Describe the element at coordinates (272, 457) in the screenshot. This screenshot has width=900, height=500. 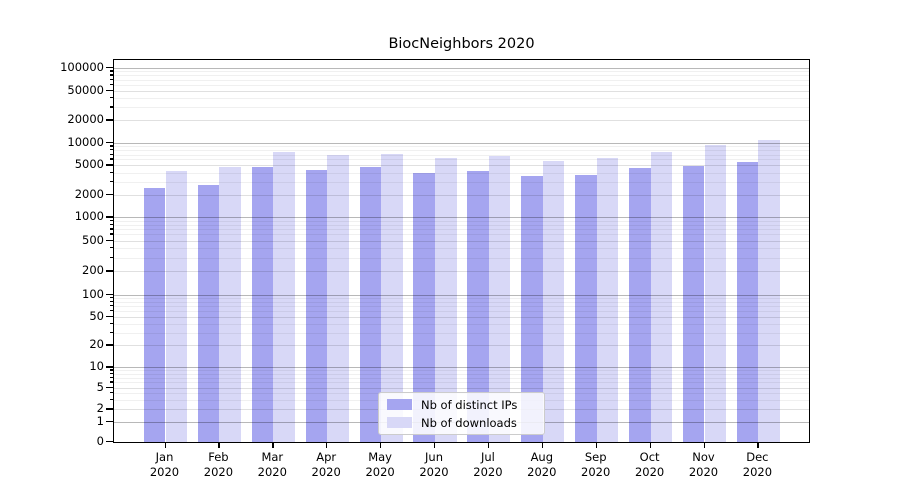
I see `x-label-month: Mar` at that location.